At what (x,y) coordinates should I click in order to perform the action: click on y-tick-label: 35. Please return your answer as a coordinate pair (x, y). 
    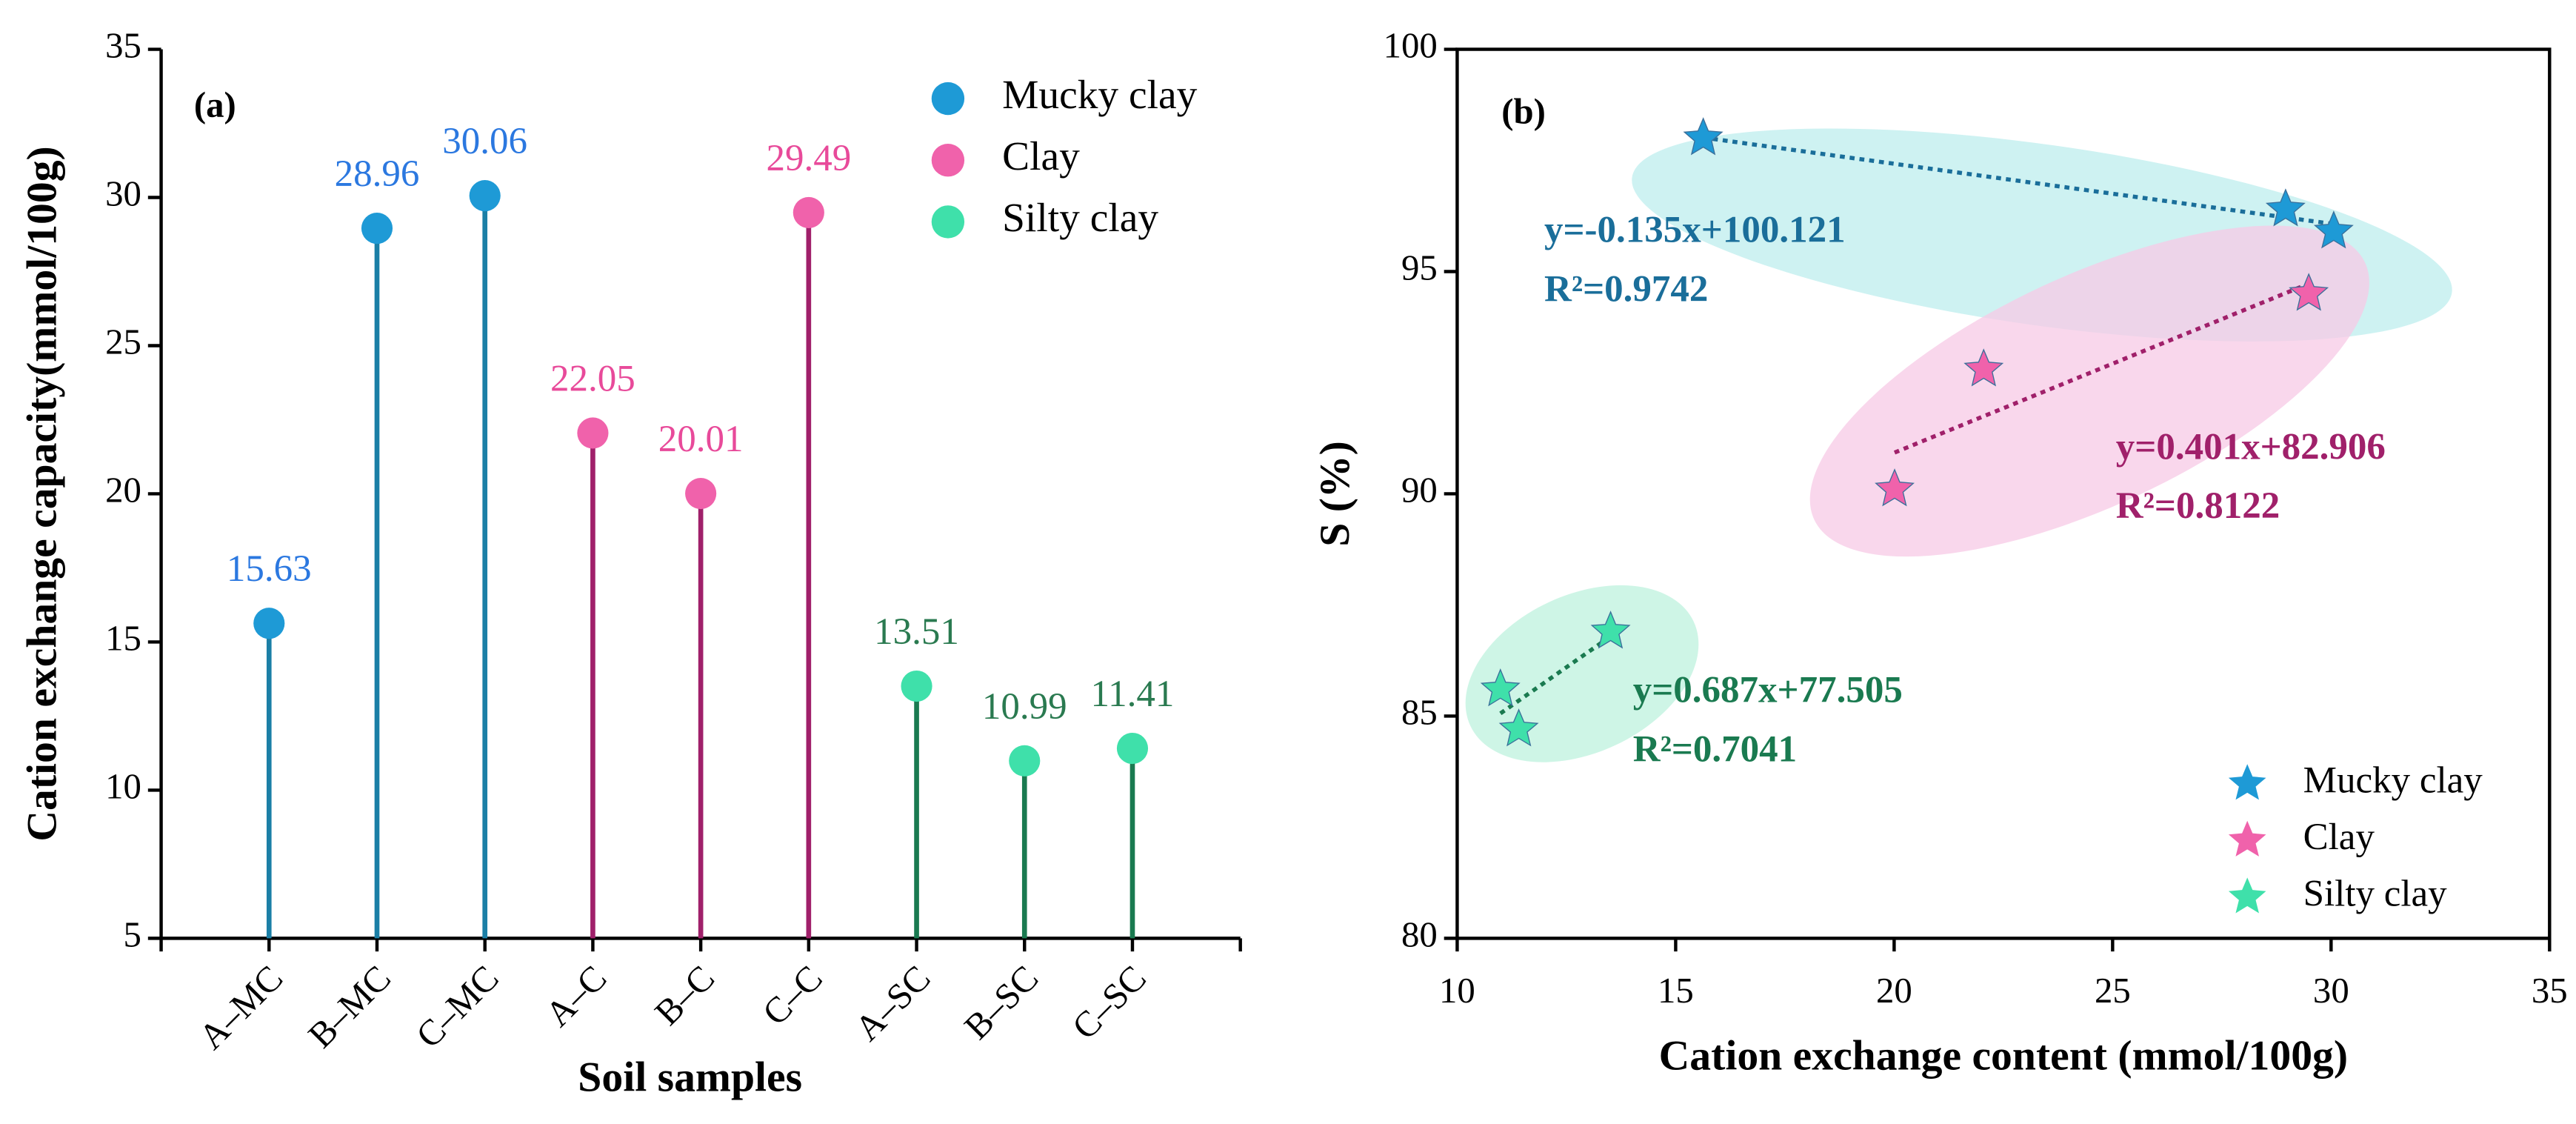
    Looking at the image, I should click on (123, 46).